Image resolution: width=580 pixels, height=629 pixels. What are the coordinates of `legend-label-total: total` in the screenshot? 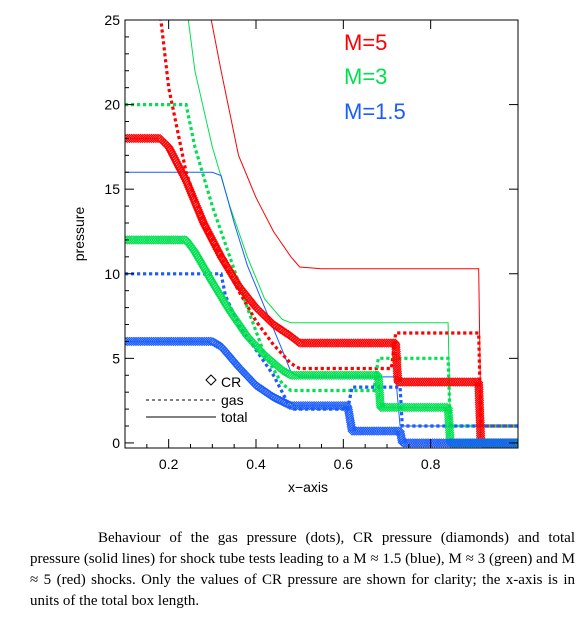 It's located at (234, 417).